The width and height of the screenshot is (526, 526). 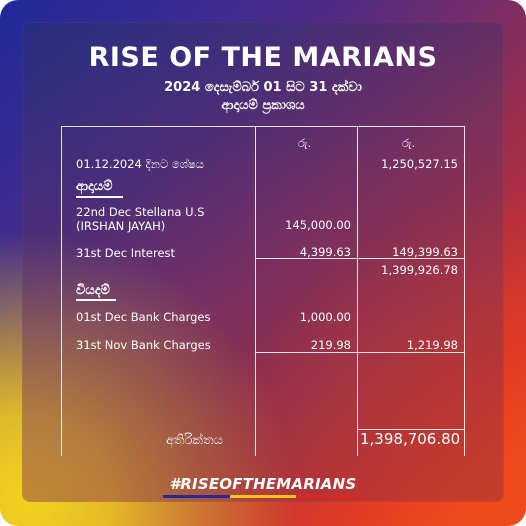 What do you see at coordinates (99, 197) in the screenshot?
I see `income-heading-underline` at bounding box center [99, 197].